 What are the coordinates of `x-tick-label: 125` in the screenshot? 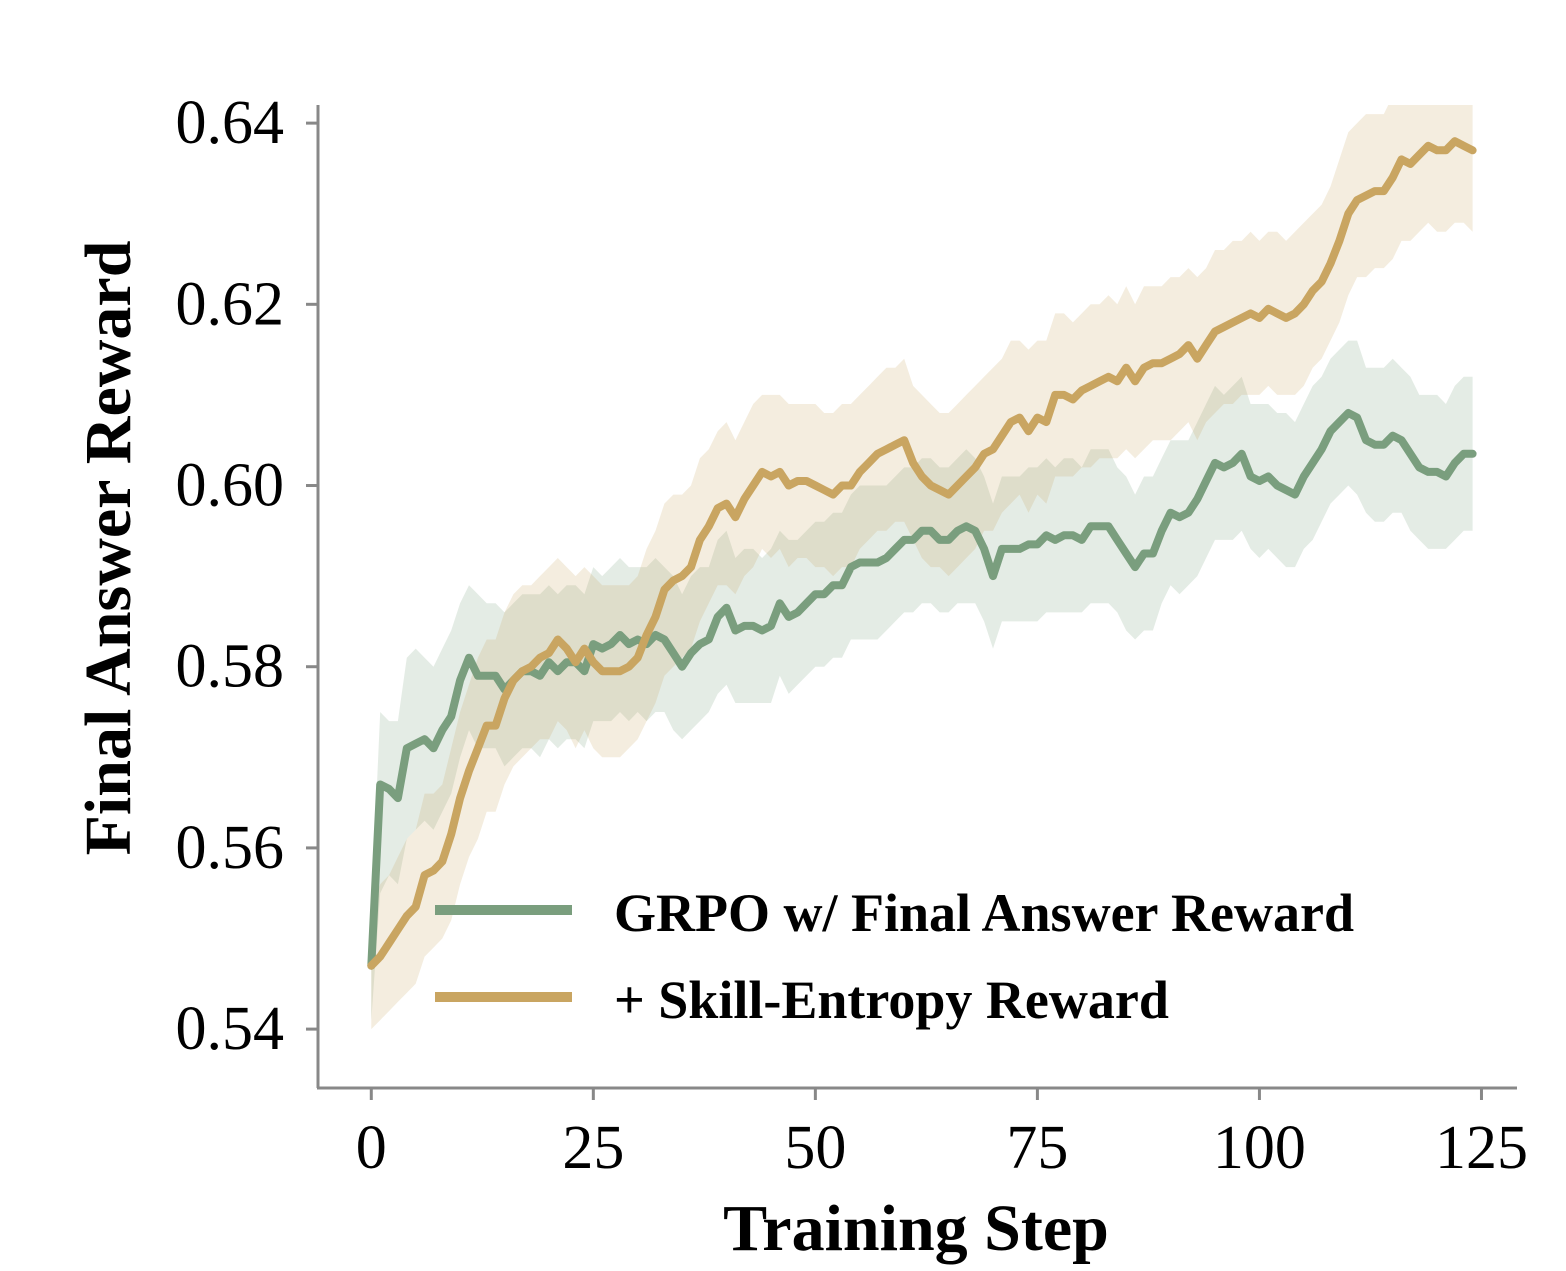 It's located at (1481, 1148).